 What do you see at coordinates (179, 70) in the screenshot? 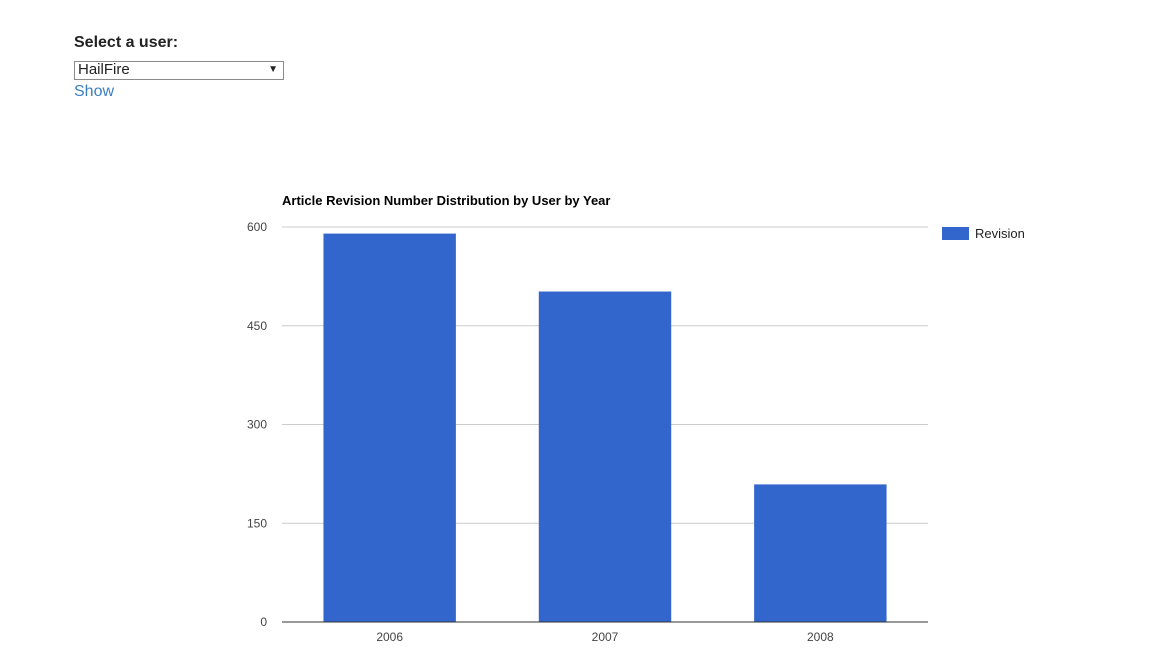
I see `user-select-dropdown: HailFire ▼` at bounding box center [179, 70].